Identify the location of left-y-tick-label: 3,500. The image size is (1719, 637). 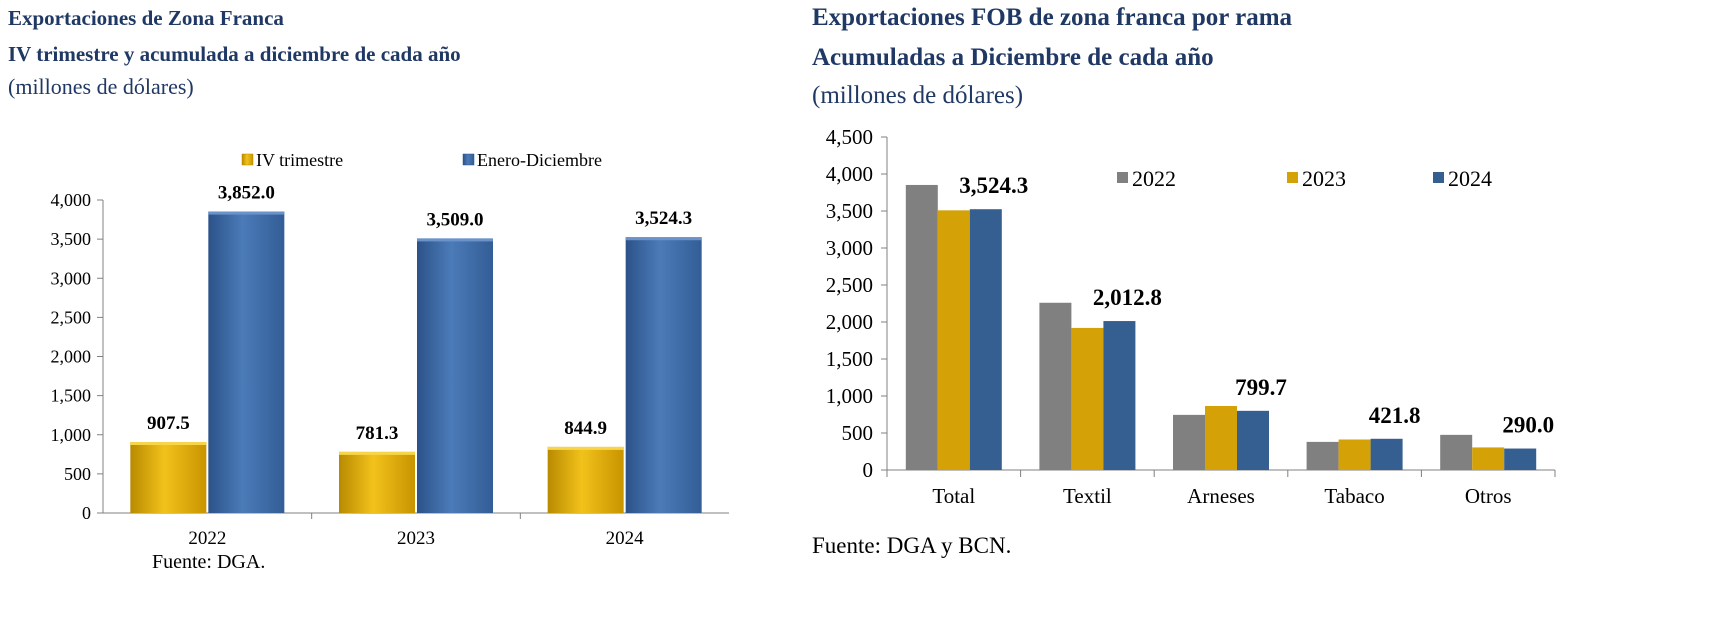
(71, 239).